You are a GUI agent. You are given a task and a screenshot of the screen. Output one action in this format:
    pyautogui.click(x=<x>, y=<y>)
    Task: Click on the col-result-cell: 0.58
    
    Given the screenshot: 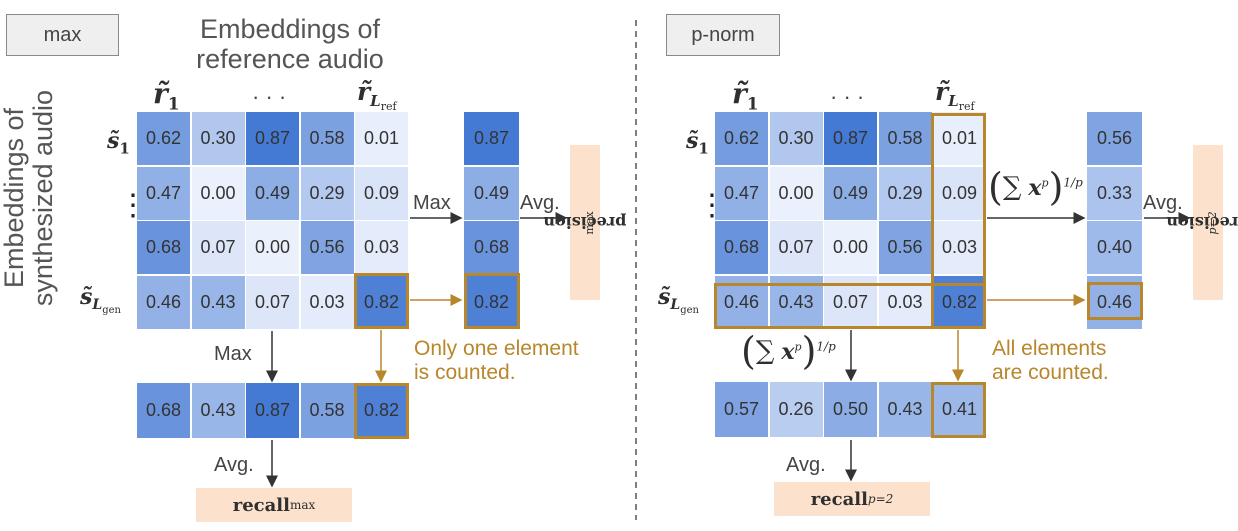 What is the action you would take?
    pyautogui.click(x=327, y=411)
    